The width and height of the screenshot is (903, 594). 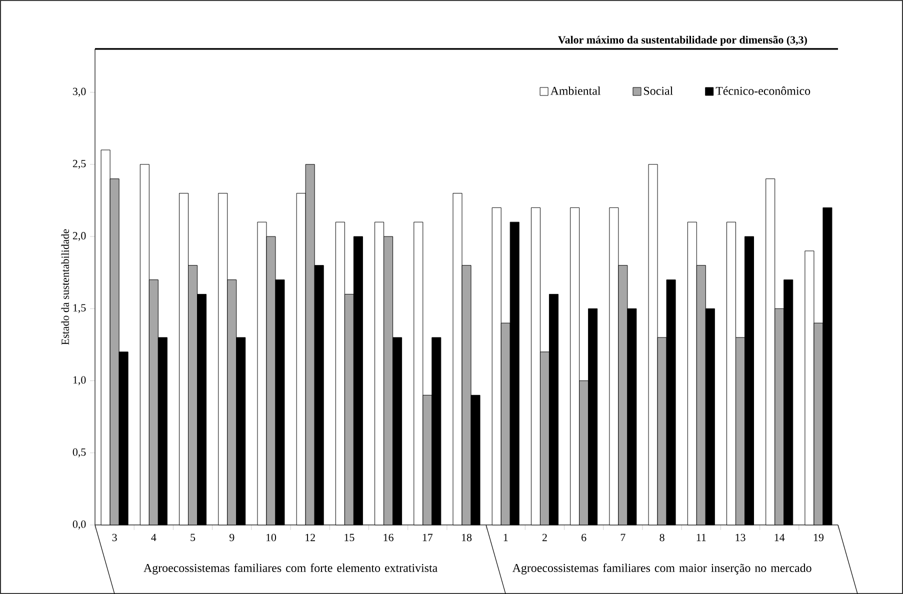 I want to click on text: Agroecossistemas familiares com maior inserção no mercado, so click(x=662, y=568).